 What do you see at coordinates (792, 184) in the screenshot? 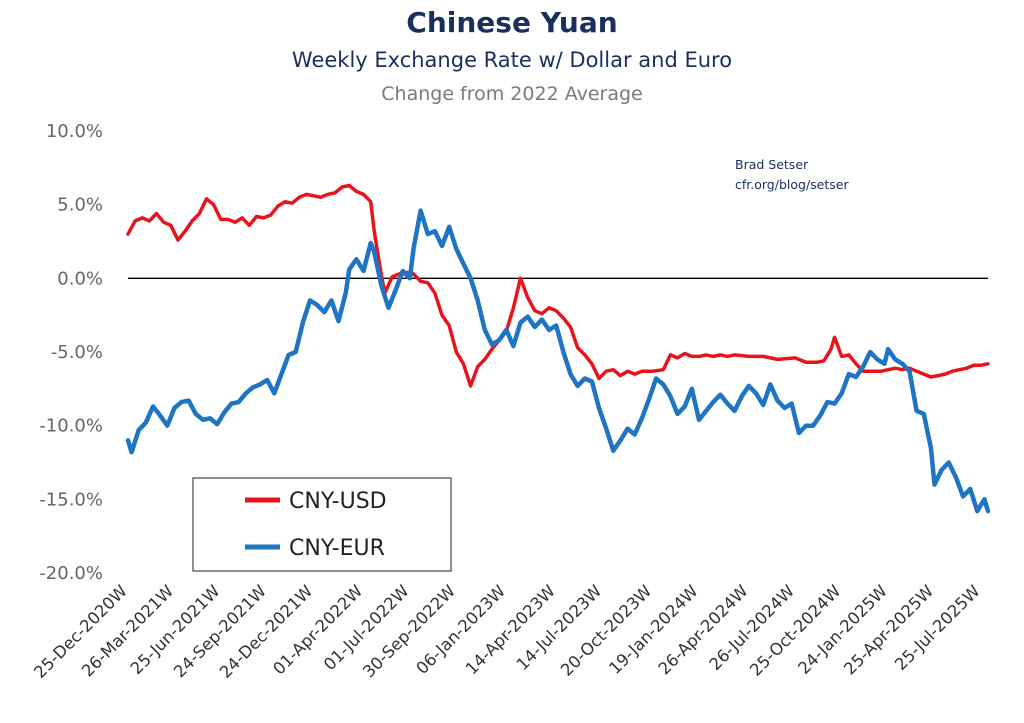
I see `annotation-url: cfr.org/blog/setser` at bounding box center [792, 184].